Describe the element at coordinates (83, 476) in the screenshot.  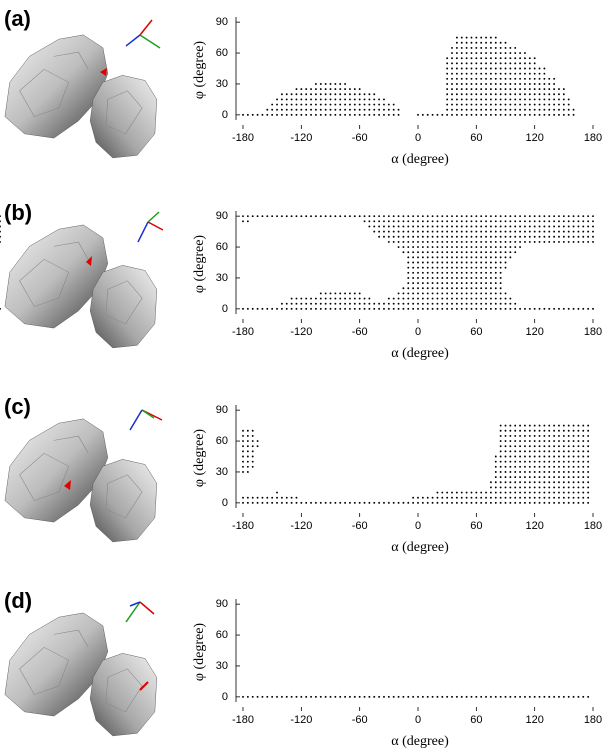
I see `model-c` at that location.